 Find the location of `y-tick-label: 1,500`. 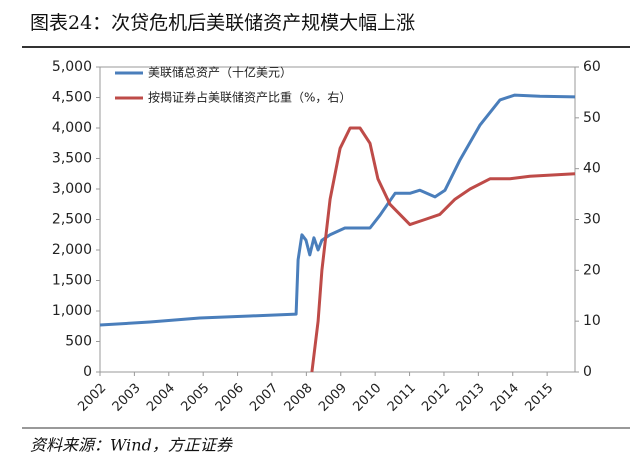

y-tick-label: 1,500 is located at coordinates (72, 281).